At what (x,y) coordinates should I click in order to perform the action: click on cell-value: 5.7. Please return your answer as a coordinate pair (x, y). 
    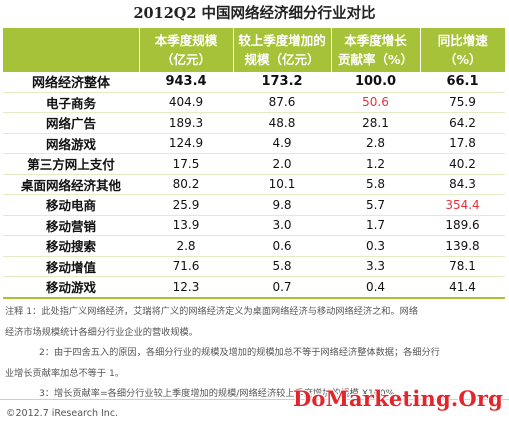
    Looking at the image, I should click on (375, 204).